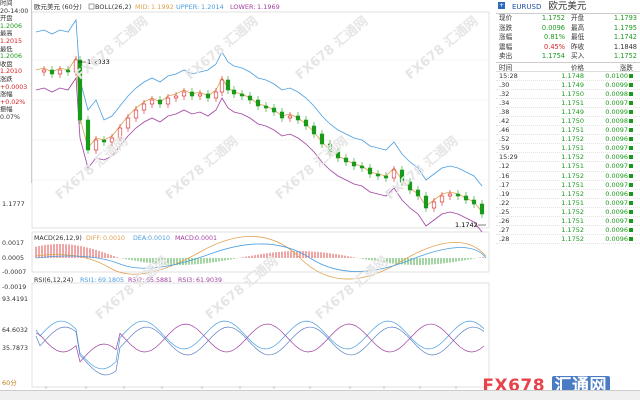  What do you see at coordinates (142, 7) in the screenshot?
I see `mid-label: MID:` at bounding box center [142, 7].